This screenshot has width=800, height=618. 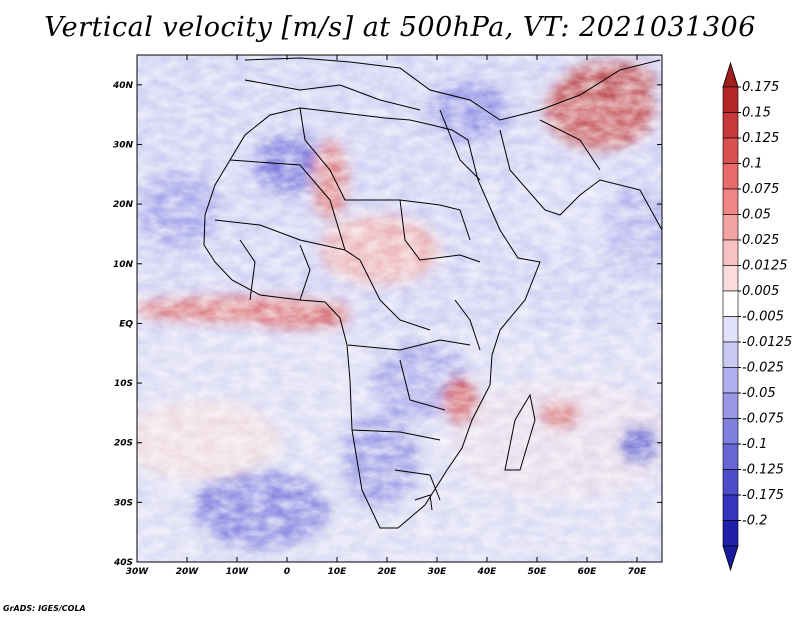 I want to click on colorbar-label: -0.0125, so click(x=767, y=342).